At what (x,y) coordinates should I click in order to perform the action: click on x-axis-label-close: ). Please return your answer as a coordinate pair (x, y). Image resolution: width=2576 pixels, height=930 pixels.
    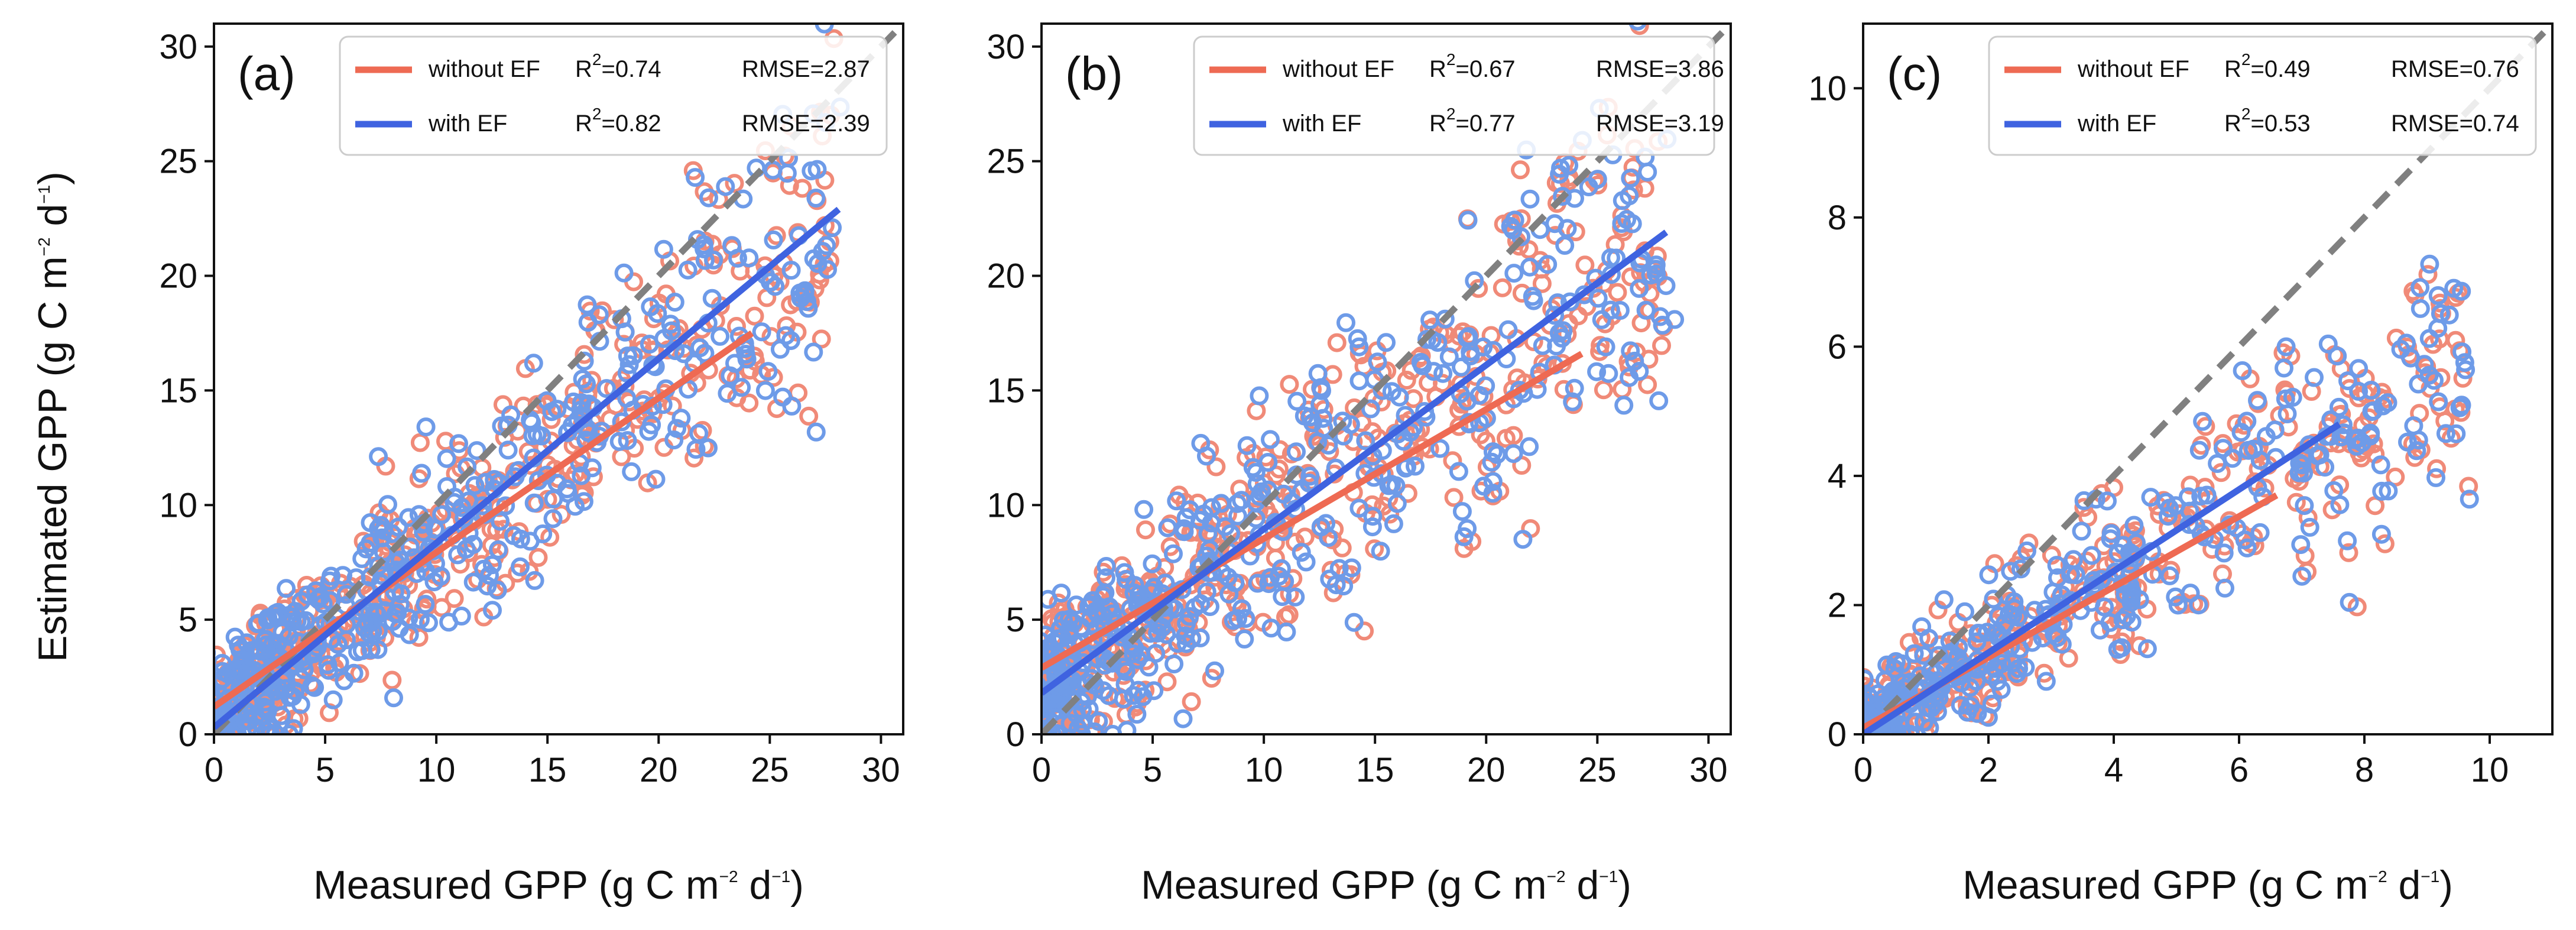
    Looking at the image, I should click on (1624, 886).